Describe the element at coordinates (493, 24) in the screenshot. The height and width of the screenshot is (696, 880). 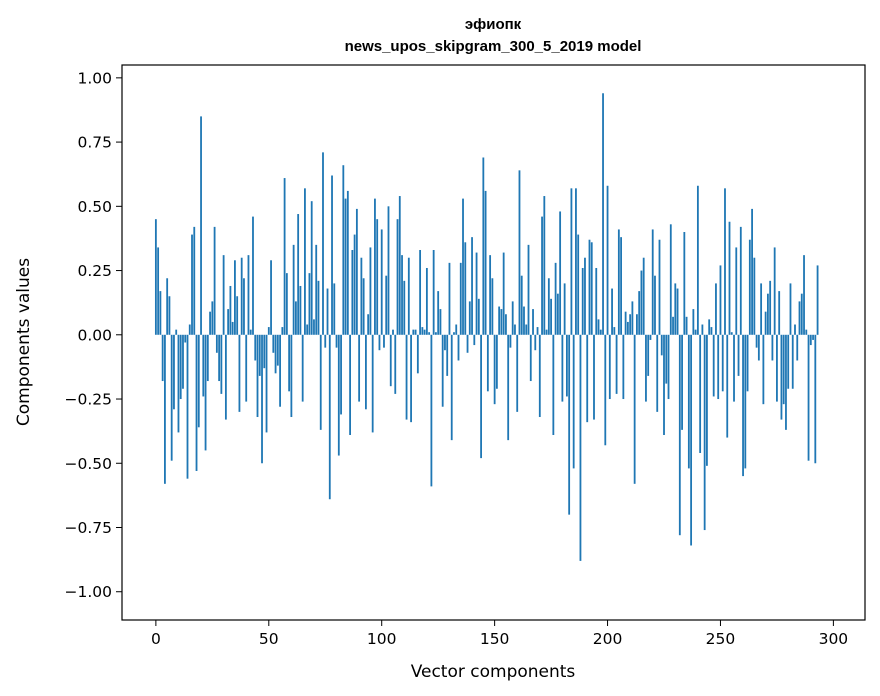
I see `chart-title-line-1: эфиопк` at that location.